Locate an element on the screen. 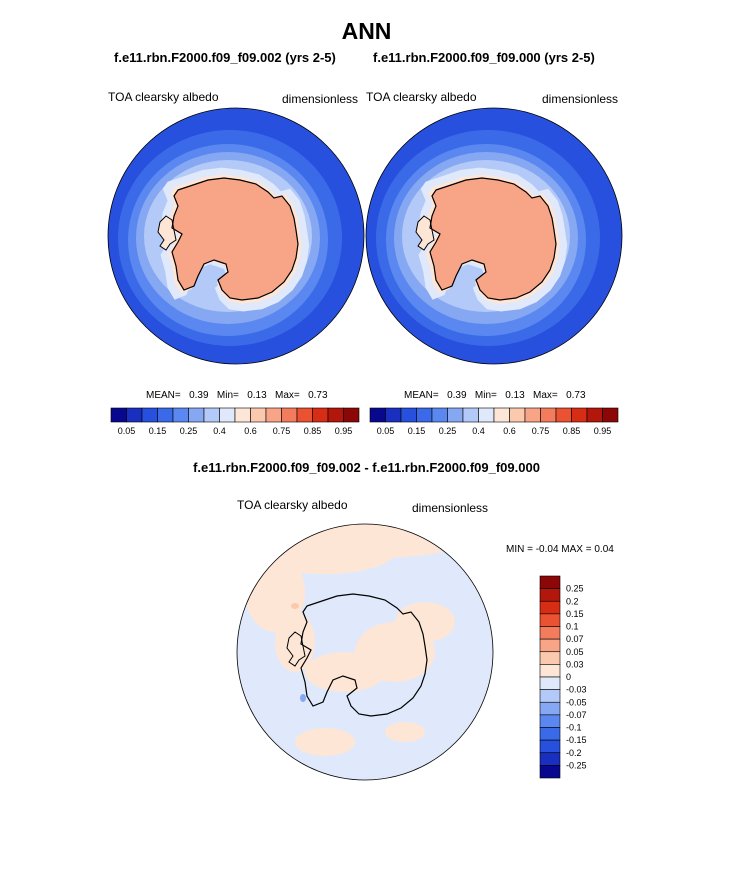 The height and width of the screenshot is (882, 733). colorbar-tick-label: 0.07 is located at coordinates (575, 639).